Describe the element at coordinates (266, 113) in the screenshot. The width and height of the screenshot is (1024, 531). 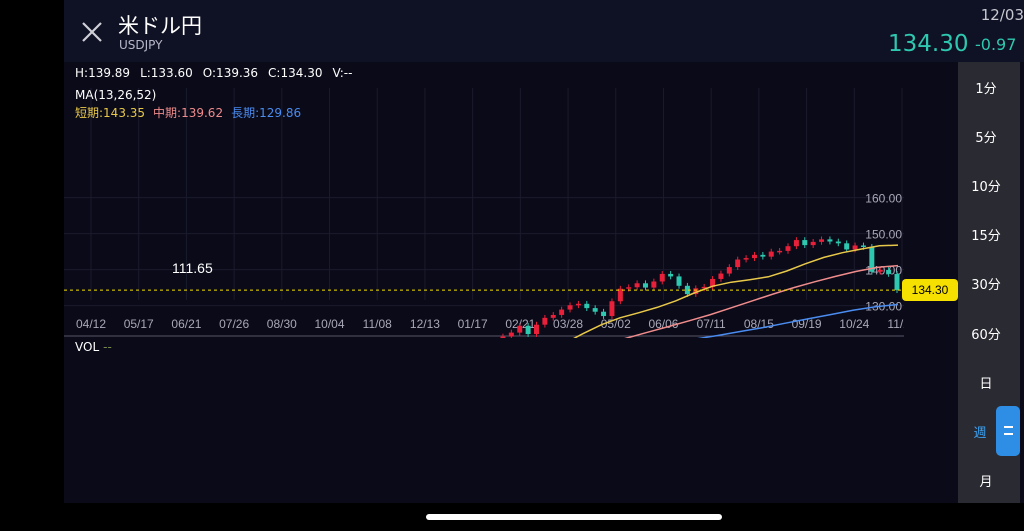
I see `ma-long-value: 長期:129.86` at that location.